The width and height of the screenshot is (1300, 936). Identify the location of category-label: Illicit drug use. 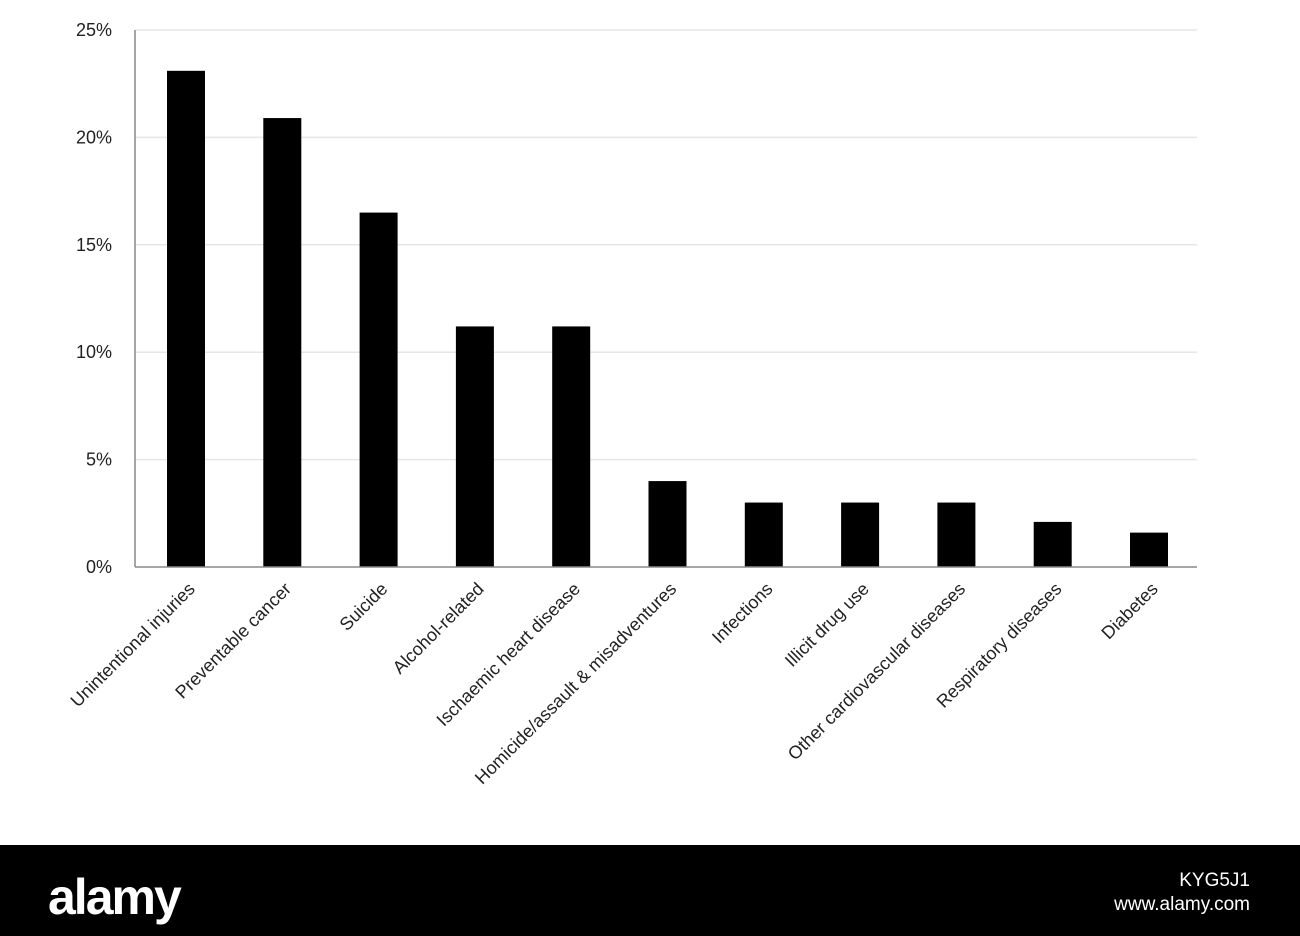
(827, 625).